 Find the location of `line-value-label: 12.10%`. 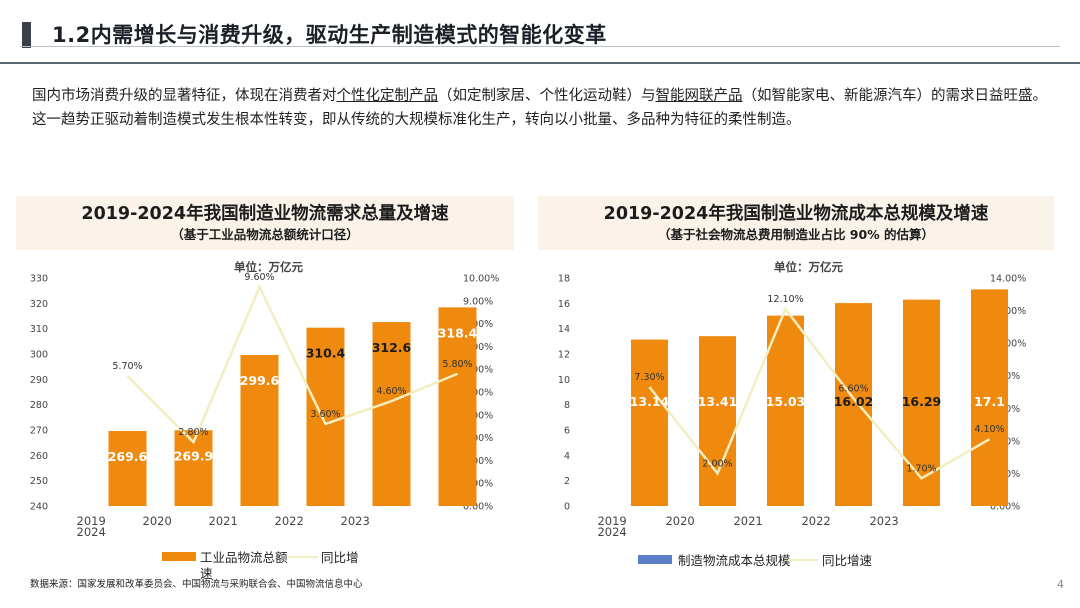

line-value-label: 12.10% is located at coordinates (785, 299).